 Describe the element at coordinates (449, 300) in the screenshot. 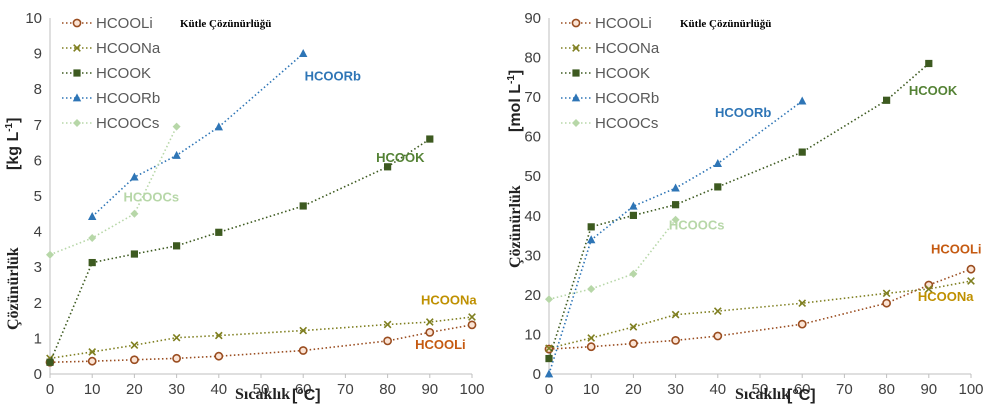

I see `annotation-hcoona: HCOONa` at that location.